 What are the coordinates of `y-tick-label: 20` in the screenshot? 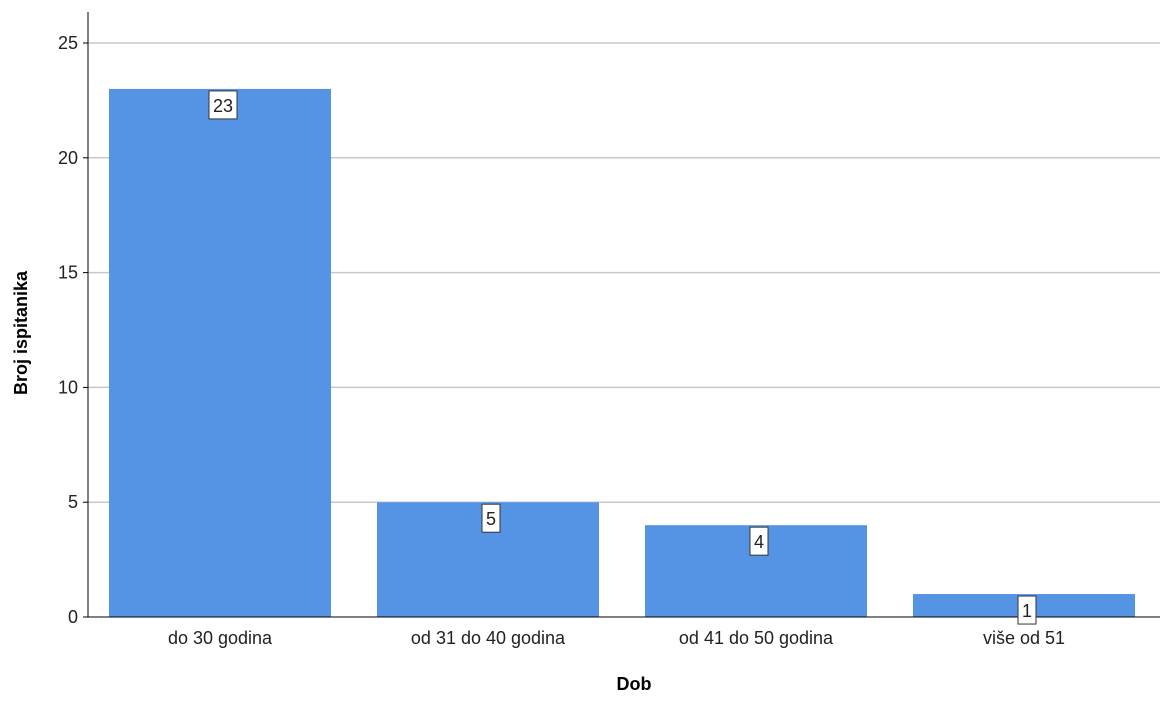 It's located at (68, 158).